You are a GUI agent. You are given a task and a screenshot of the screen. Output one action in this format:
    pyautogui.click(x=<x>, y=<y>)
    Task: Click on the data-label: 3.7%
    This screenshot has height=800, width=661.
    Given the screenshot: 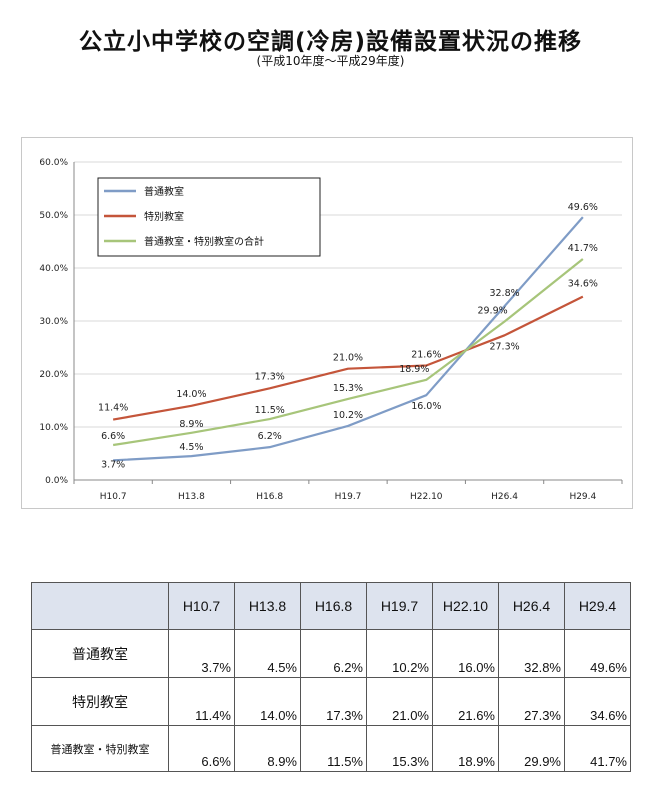 What is the action you would take?
    pyautogui.click(x=113, y=464)
    